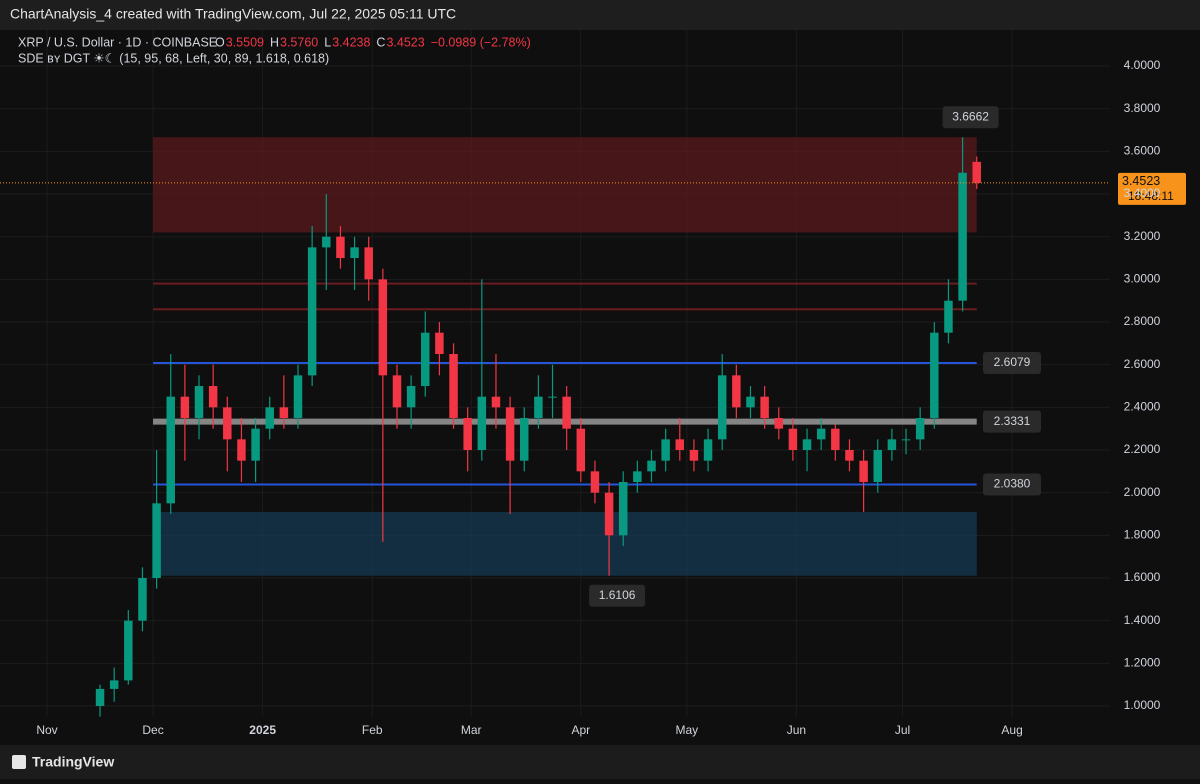 Image resolution: width=1200 pixels, height=784 pixels. I want to click on x-tick-label: 2025, so click(262, 730).